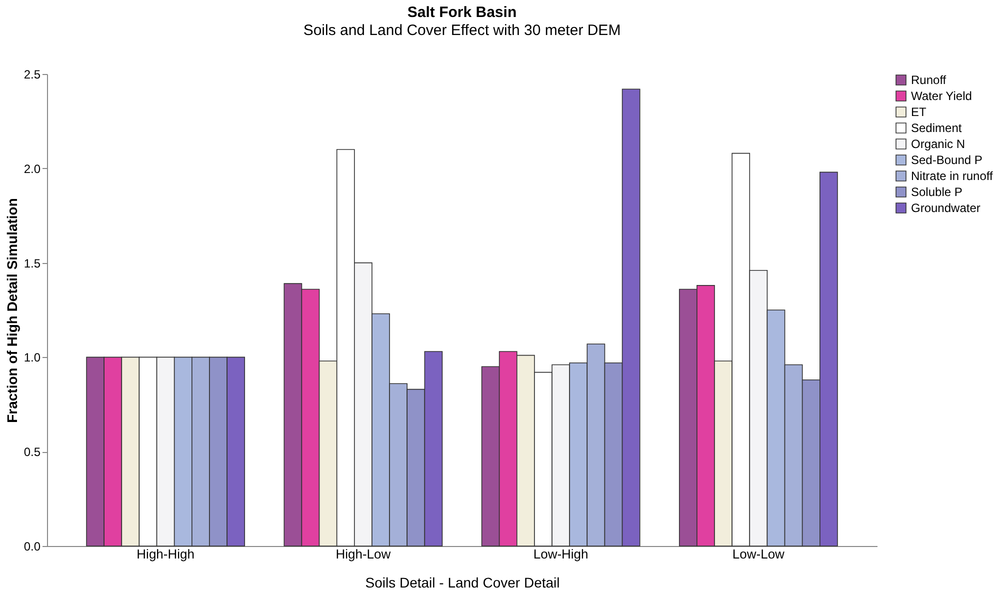 This screenshot has height=595, width=998. I want to click on legend-label: Nitrate in runoff, so click(952, 176).